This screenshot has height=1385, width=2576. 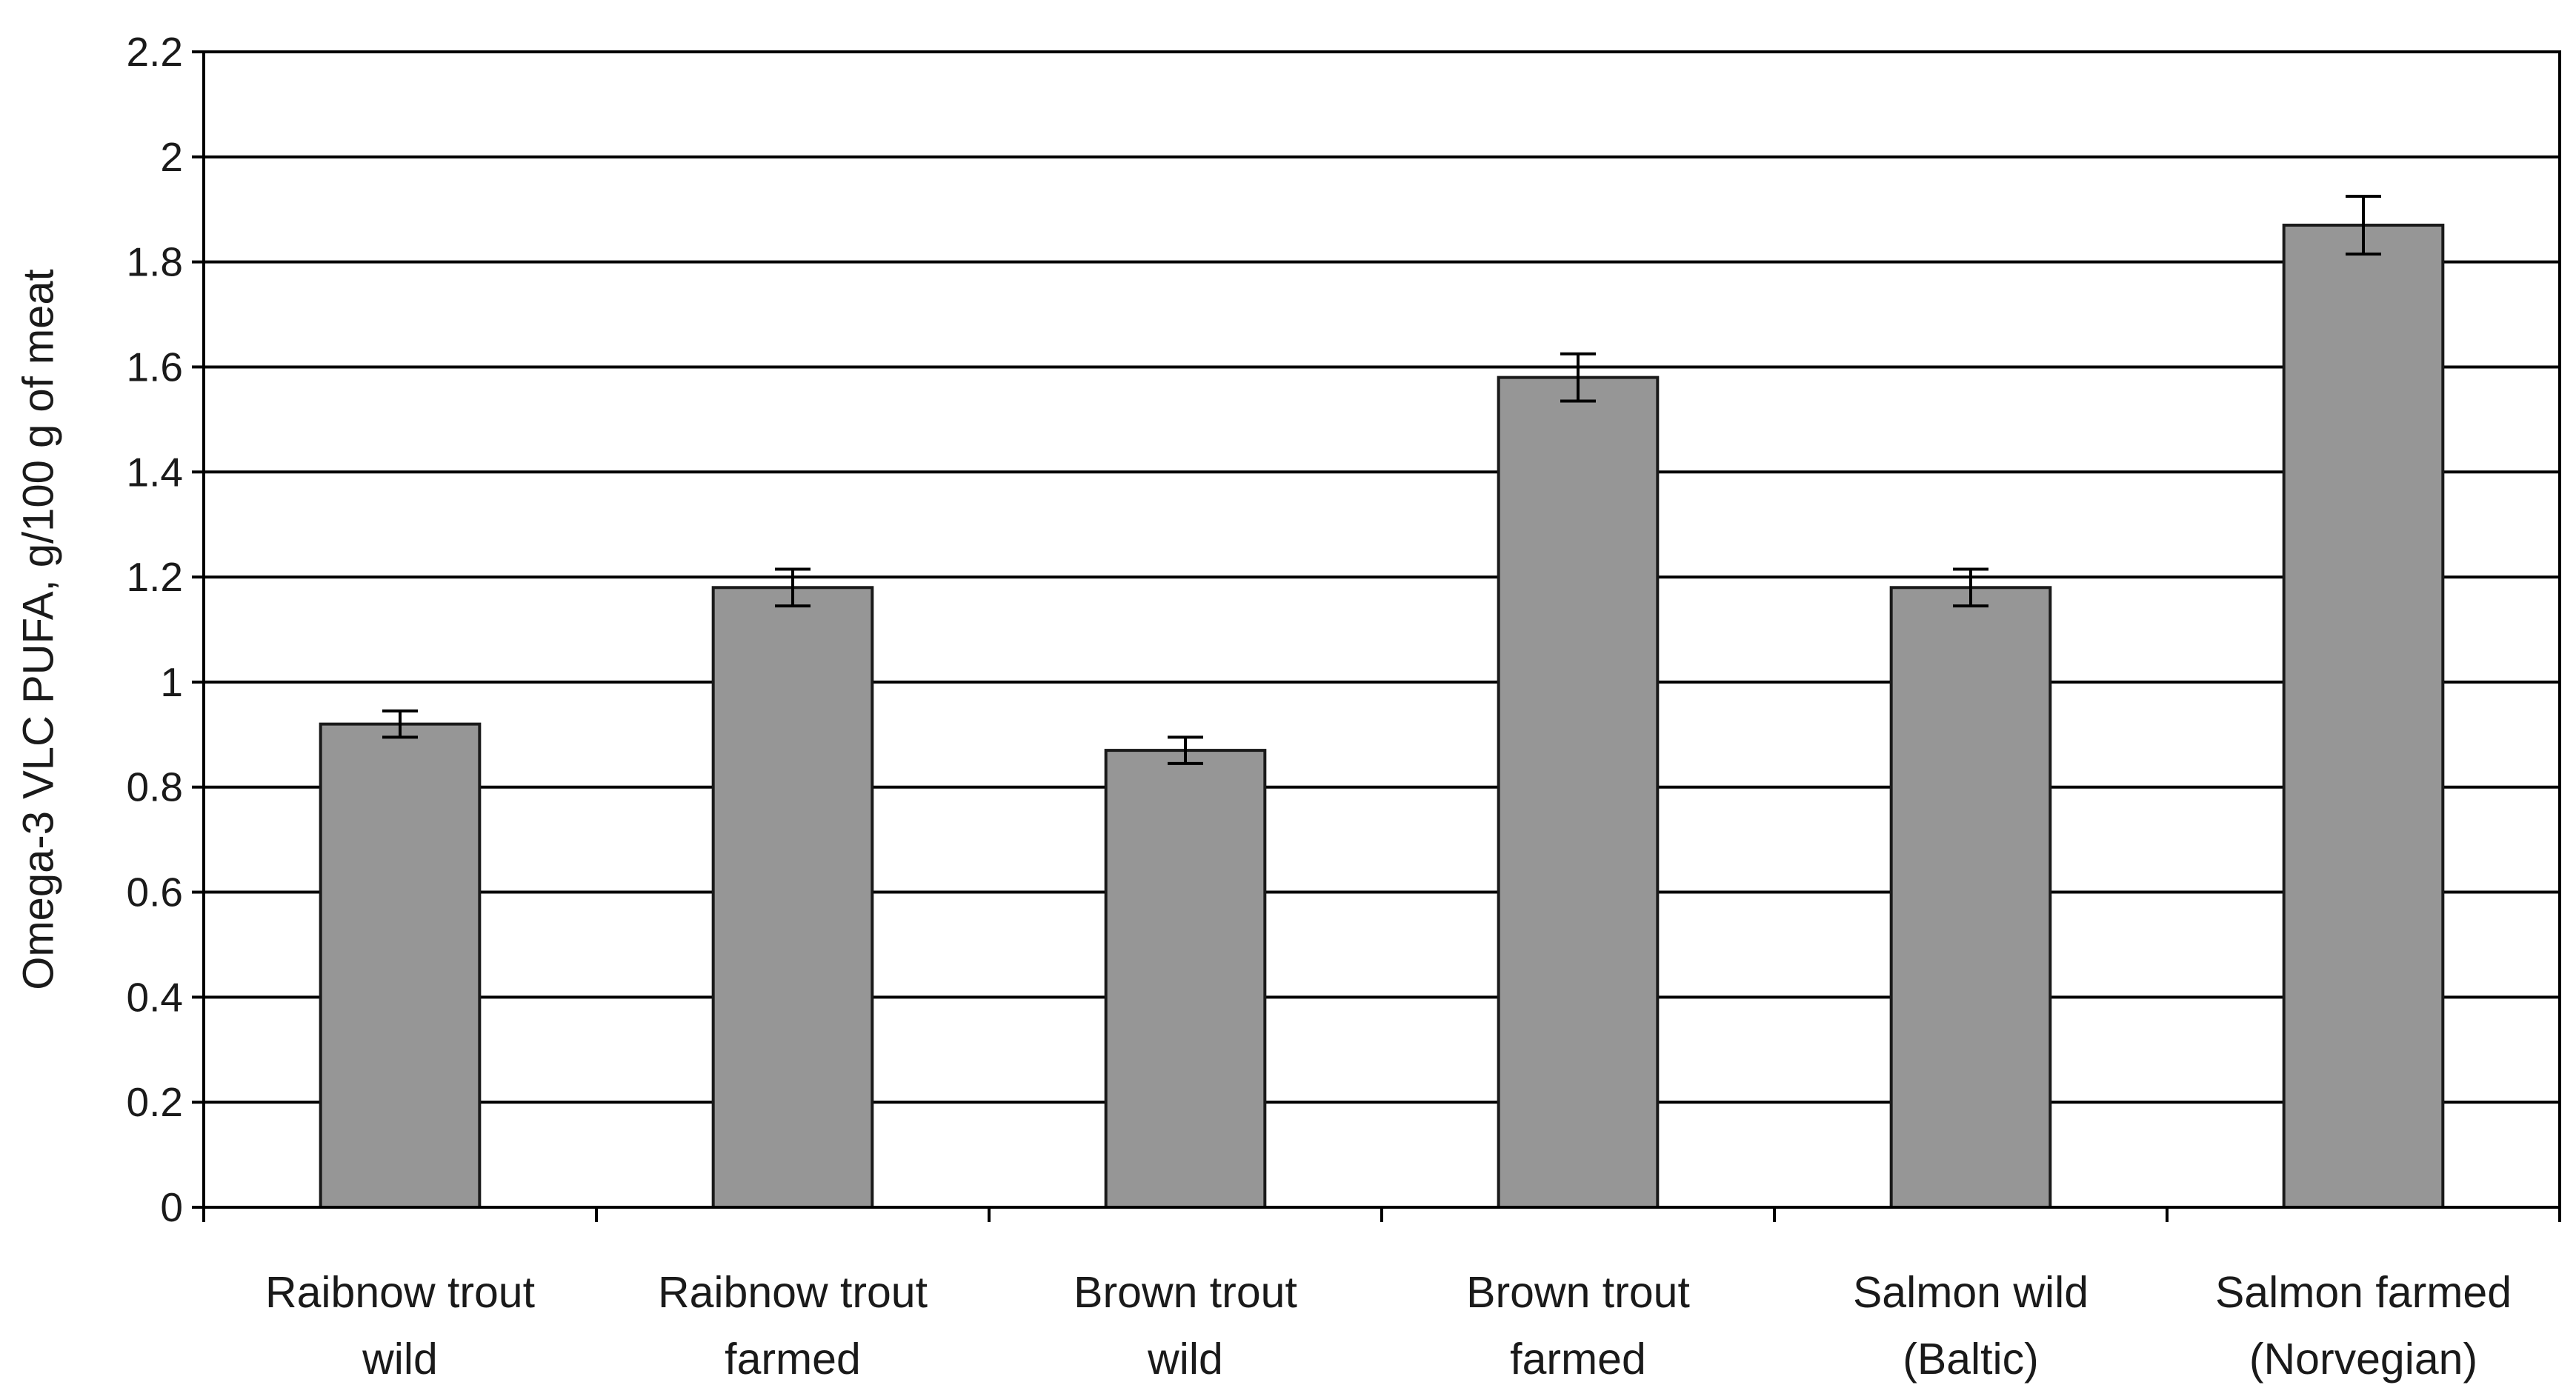 What do you see at coordinates (155, 472) in the screenshot?
I see `y-tick-label: 1.4` at bounding box center [155, 472].